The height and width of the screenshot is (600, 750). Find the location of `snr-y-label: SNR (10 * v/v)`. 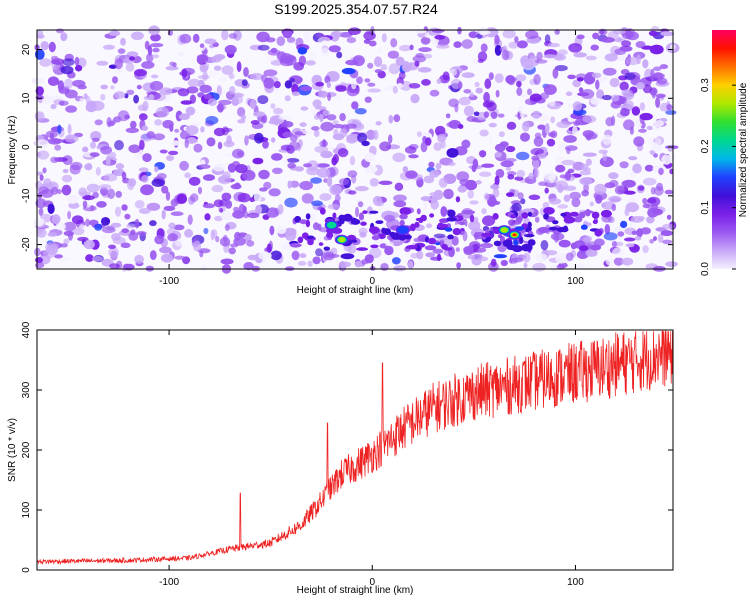

snr-y-label: SNR (10 * v/v) is located at coordinates (12, 450).